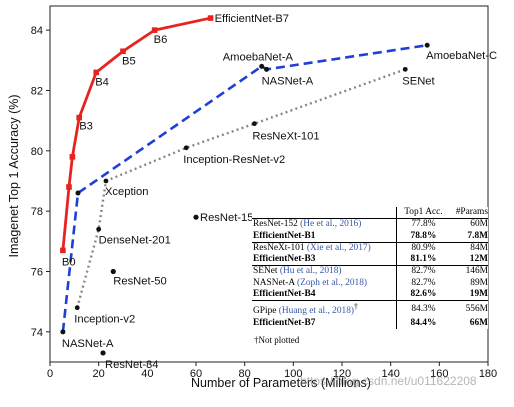 This screenshot has width=514, height=407. I want to click on y-tick-label: 74, so click(37, 333).